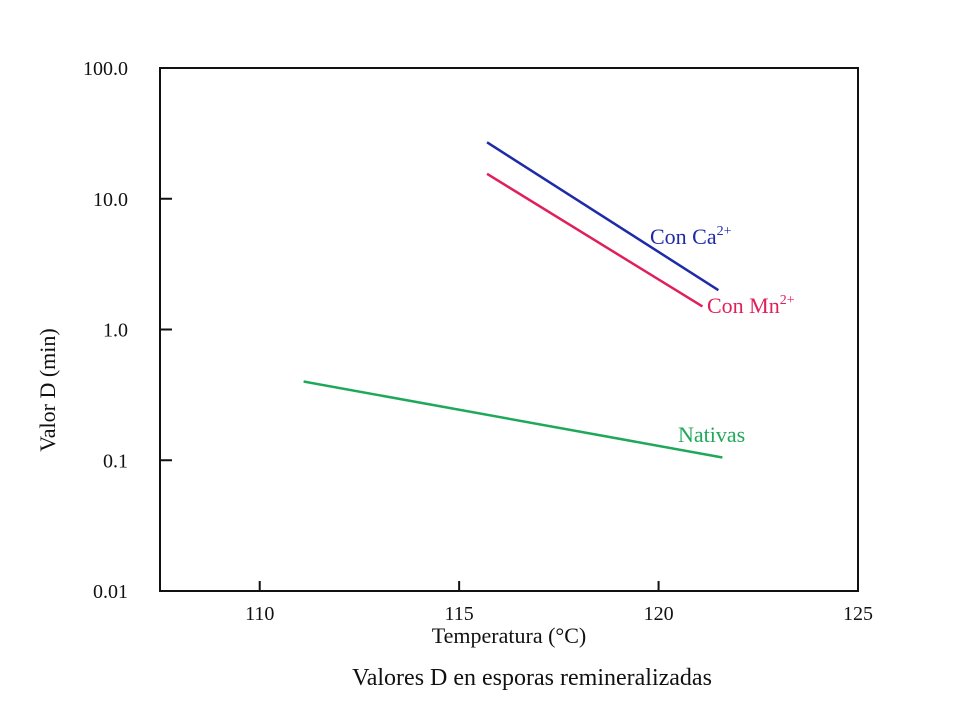 This screenshot has width=960, height=720. What do you see at coordinates (858, 614) in the screenshot?
I see `x-tick-label: 125` at bounding box center [858, 614].